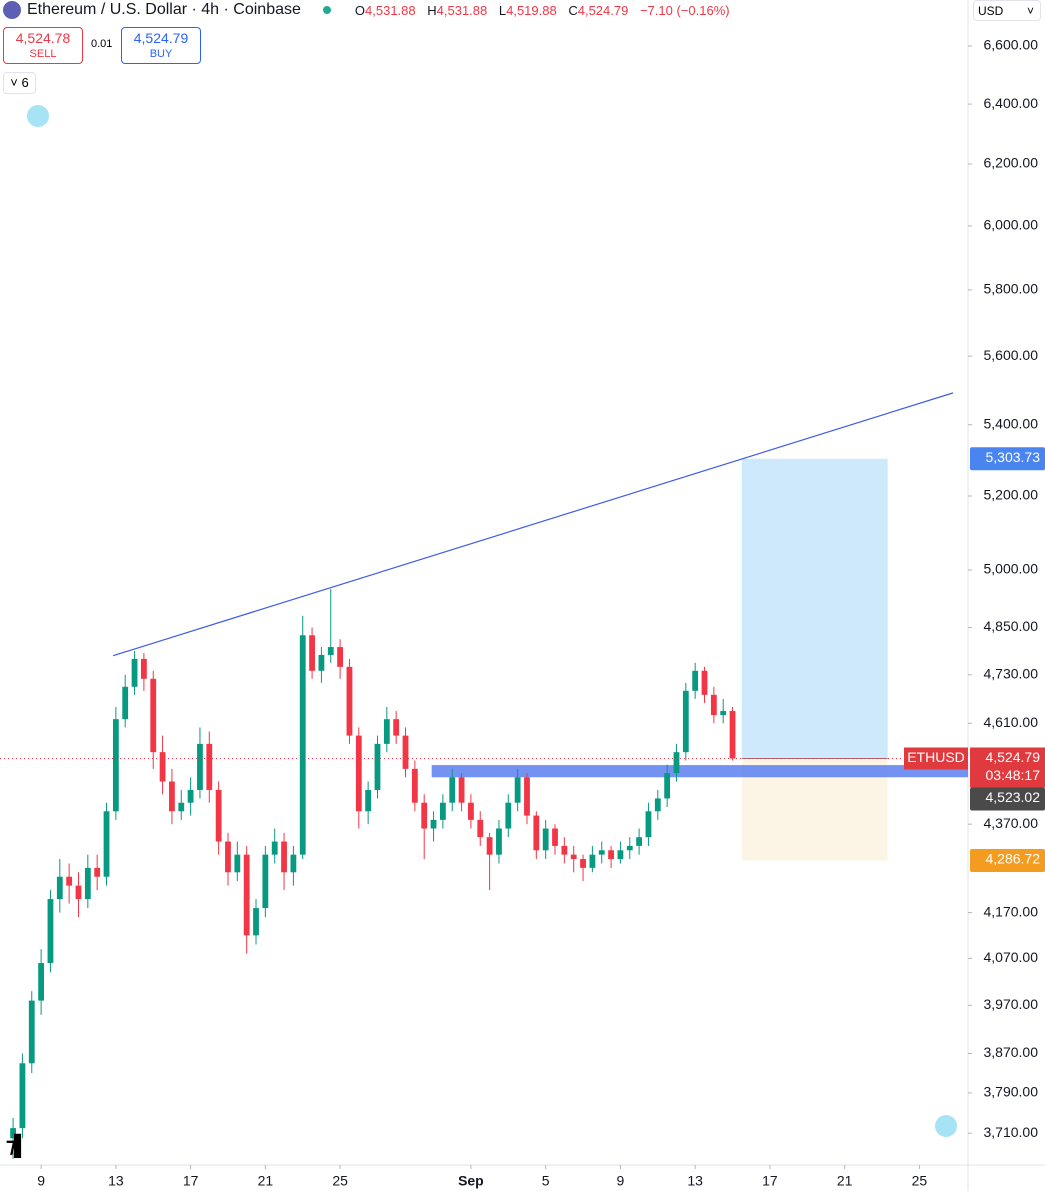  I want to click on y-tick-label: 5,200.00, so click(1011, 495).